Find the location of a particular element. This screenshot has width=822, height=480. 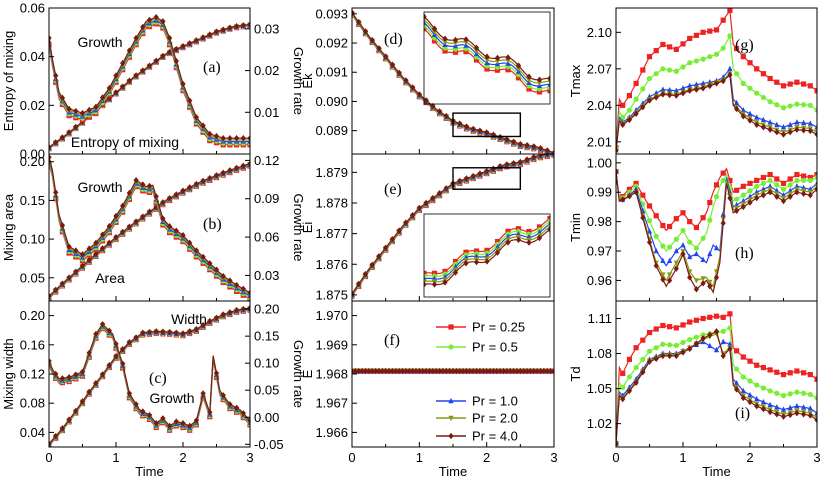

ytick-label-g: 2.07 is located at coordinates (599, 68).